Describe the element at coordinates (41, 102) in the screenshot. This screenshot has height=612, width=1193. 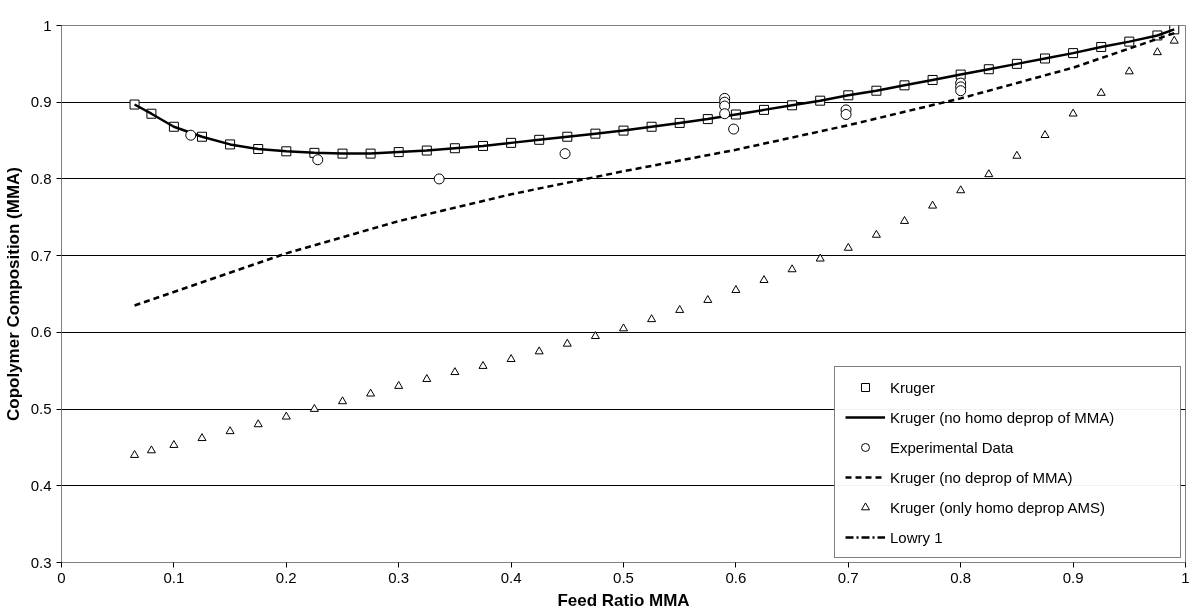
I see `y-tick-label: 0.9` at that location.